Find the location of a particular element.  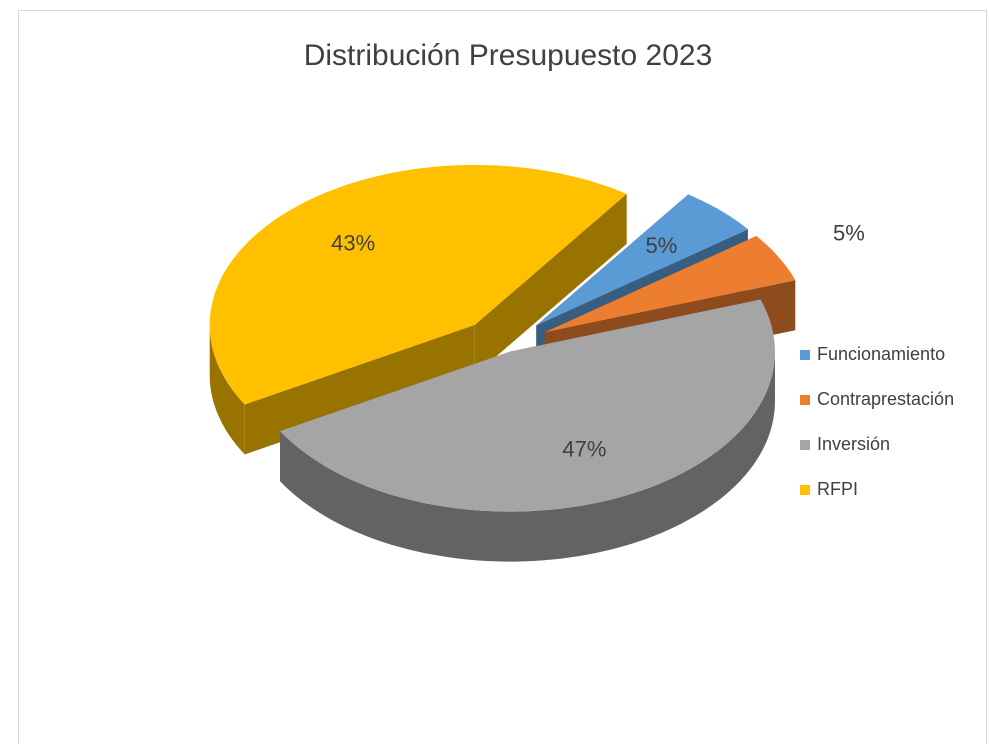

data-label: 47% is located at coordinates (584, 448).